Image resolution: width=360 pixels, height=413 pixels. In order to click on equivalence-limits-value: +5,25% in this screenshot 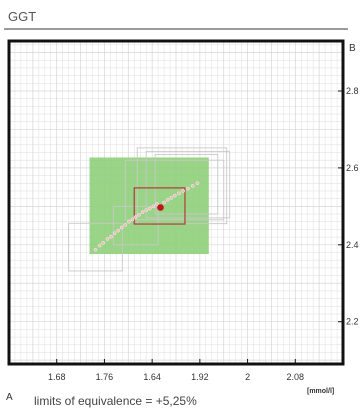, I will do `click(176, 401)`.